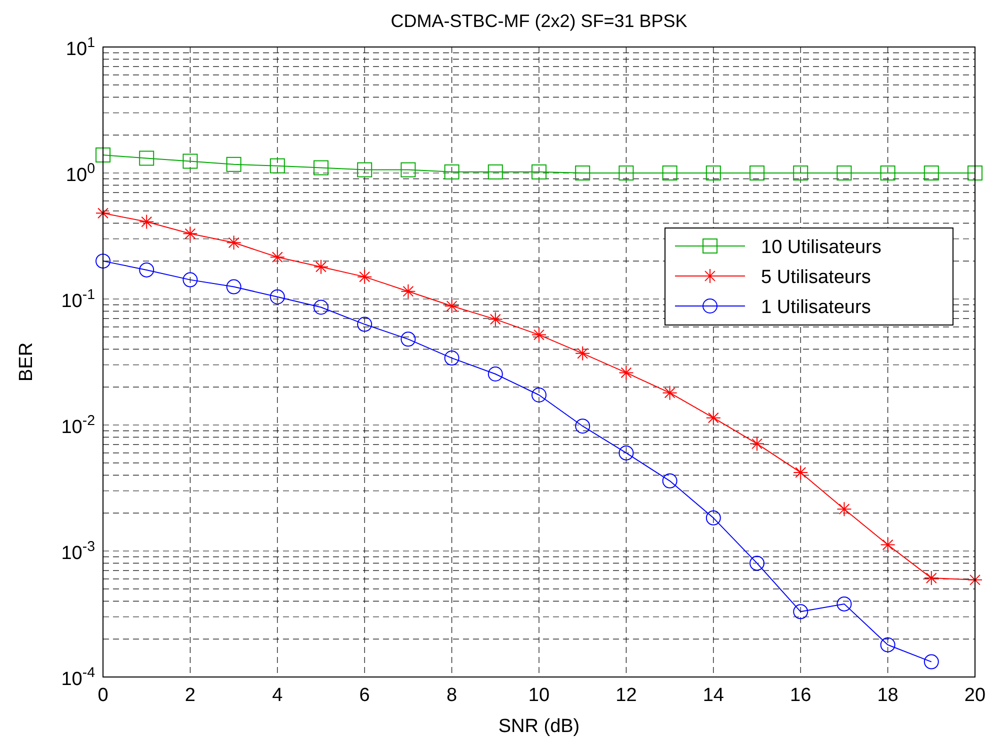  Describe the element at coordinates (626, 695) in the screenshot. I see `x-tick-label: 12` at that location.